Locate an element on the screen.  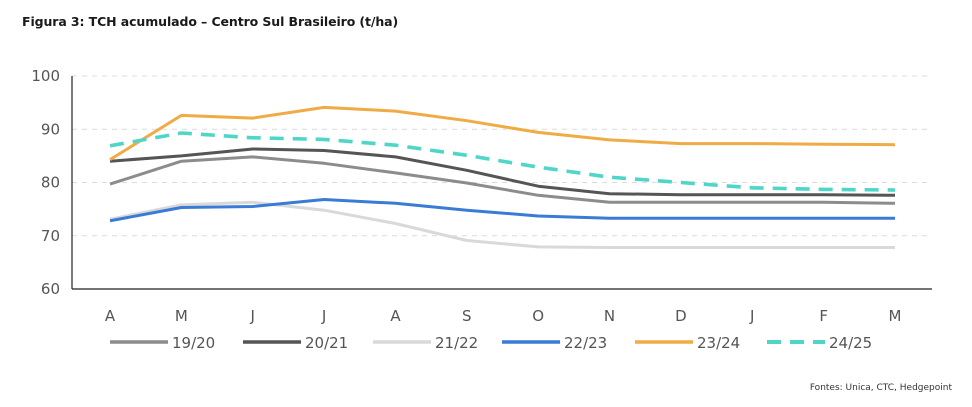
y-tick-labels: 60 70 80 90 100 is located at coordinates (45, 182).